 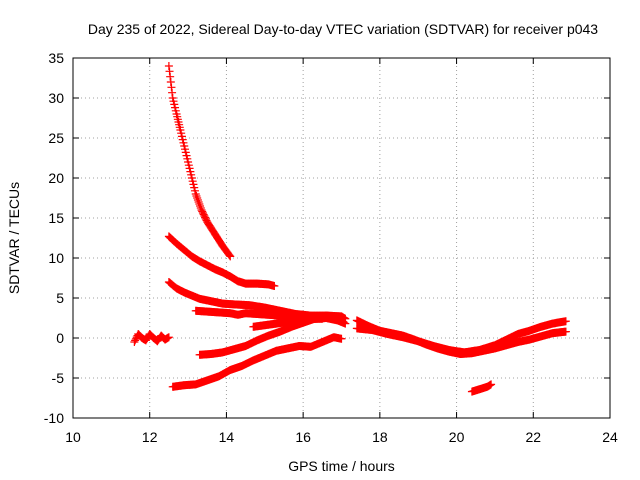 What do you see at coordinates (533, 437) in the screenshot?
I see `x-tick-label: 22` at bounding box center [533, 437].